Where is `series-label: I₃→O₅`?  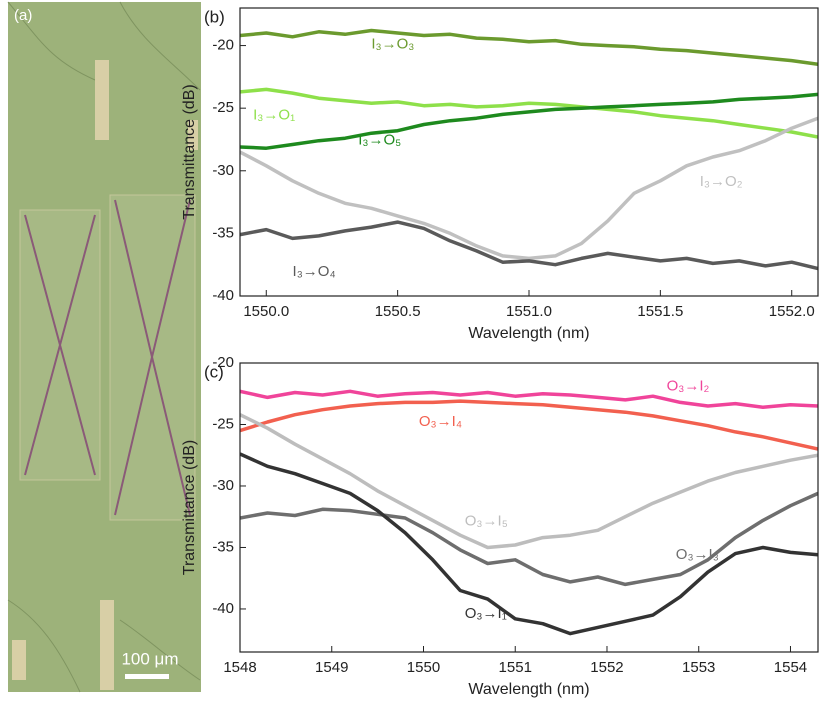 series-label: I₃→O₅ is located at coordinates (379, 140).